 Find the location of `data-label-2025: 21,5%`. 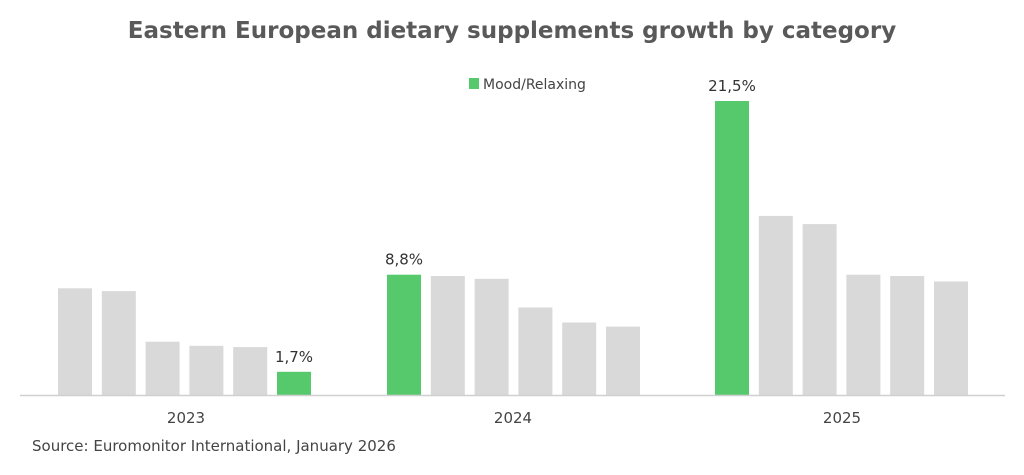

data-label-2025: 21,5% is located at coordinates (732, 86).